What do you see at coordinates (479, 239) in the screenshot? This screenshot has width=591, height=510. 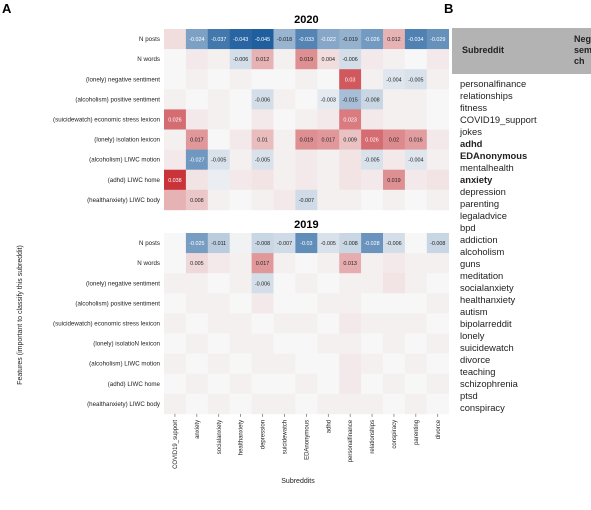 I see `subreddit-list-item: addiction` at bounding box center [479, 239].